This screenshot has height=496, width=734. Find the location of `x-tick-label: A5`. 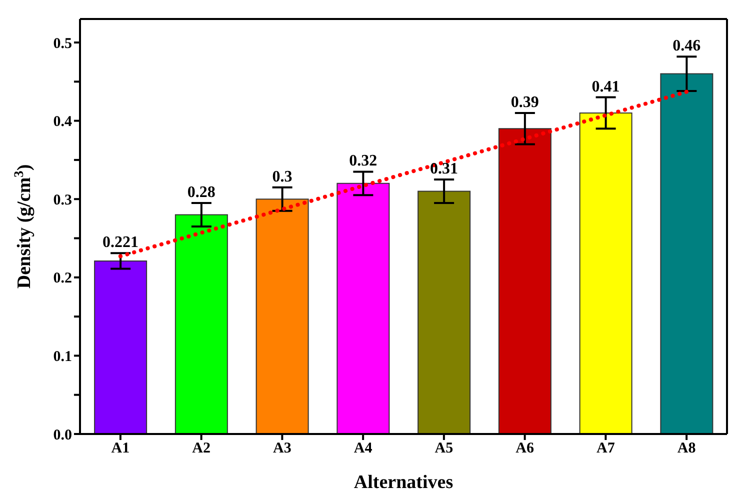

x-tick-label: A5 is located at coordinates (444, 448).